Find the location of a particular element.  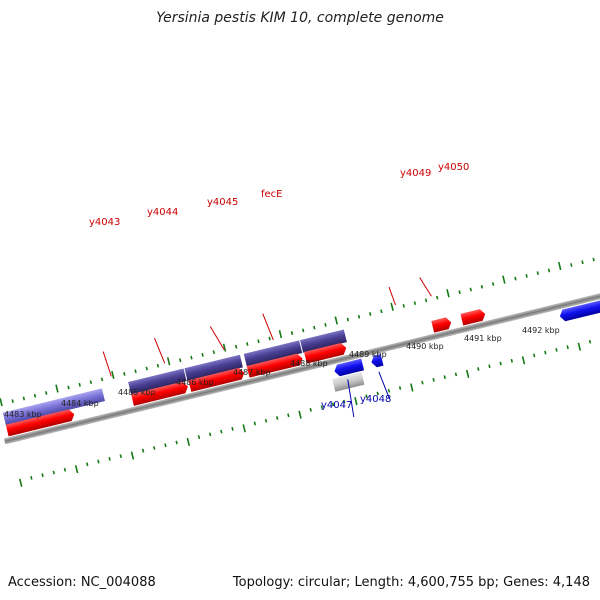

scale-label: 4492 kbp is located at coordinates (541, 330).